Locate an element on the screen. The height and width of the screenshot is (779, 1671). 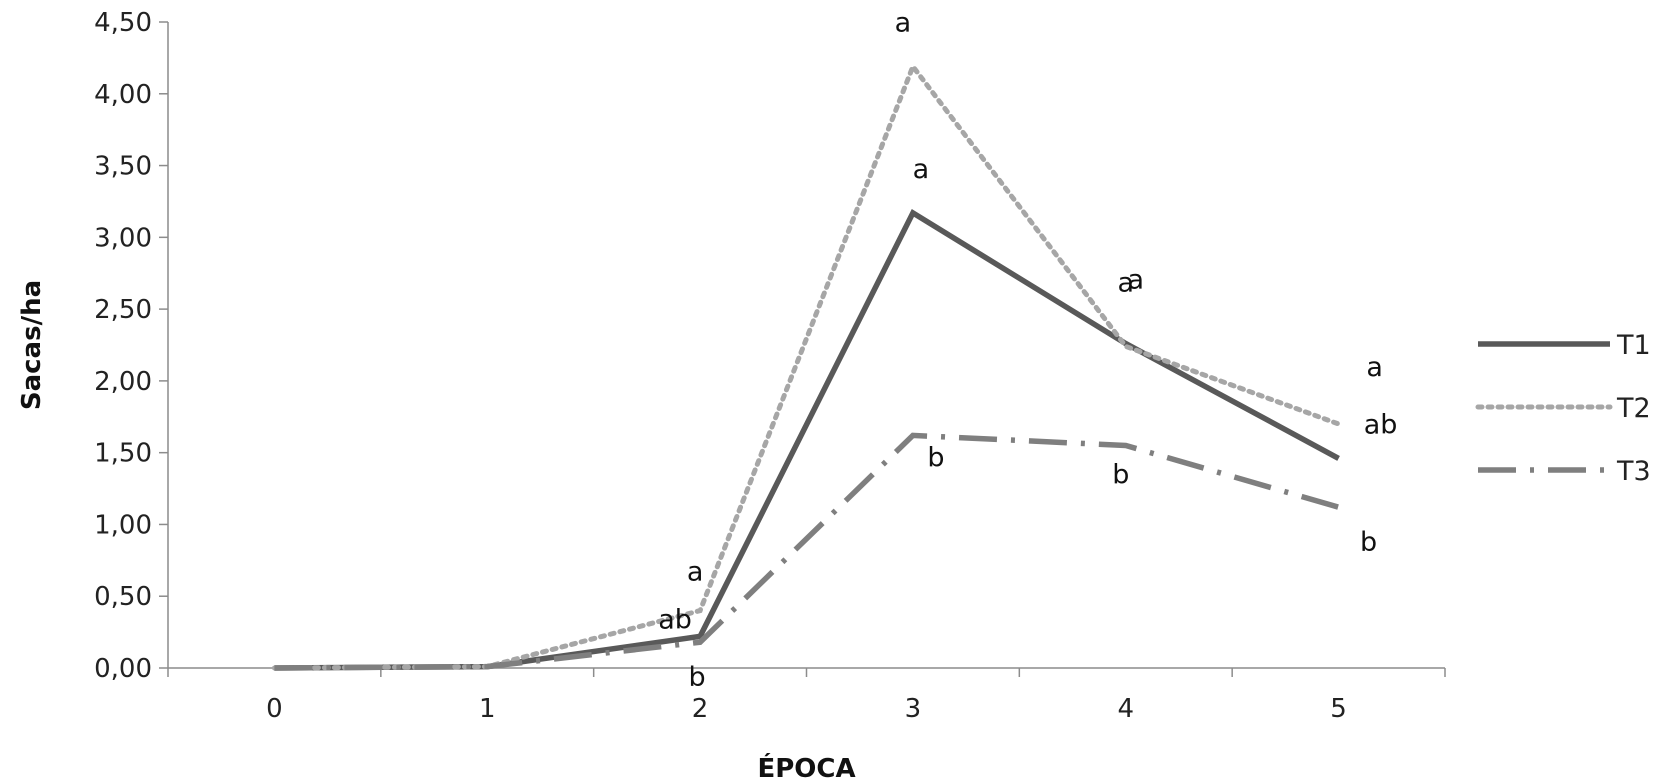
legend-label-t2: T2 is located at coordinates (1633, 408).